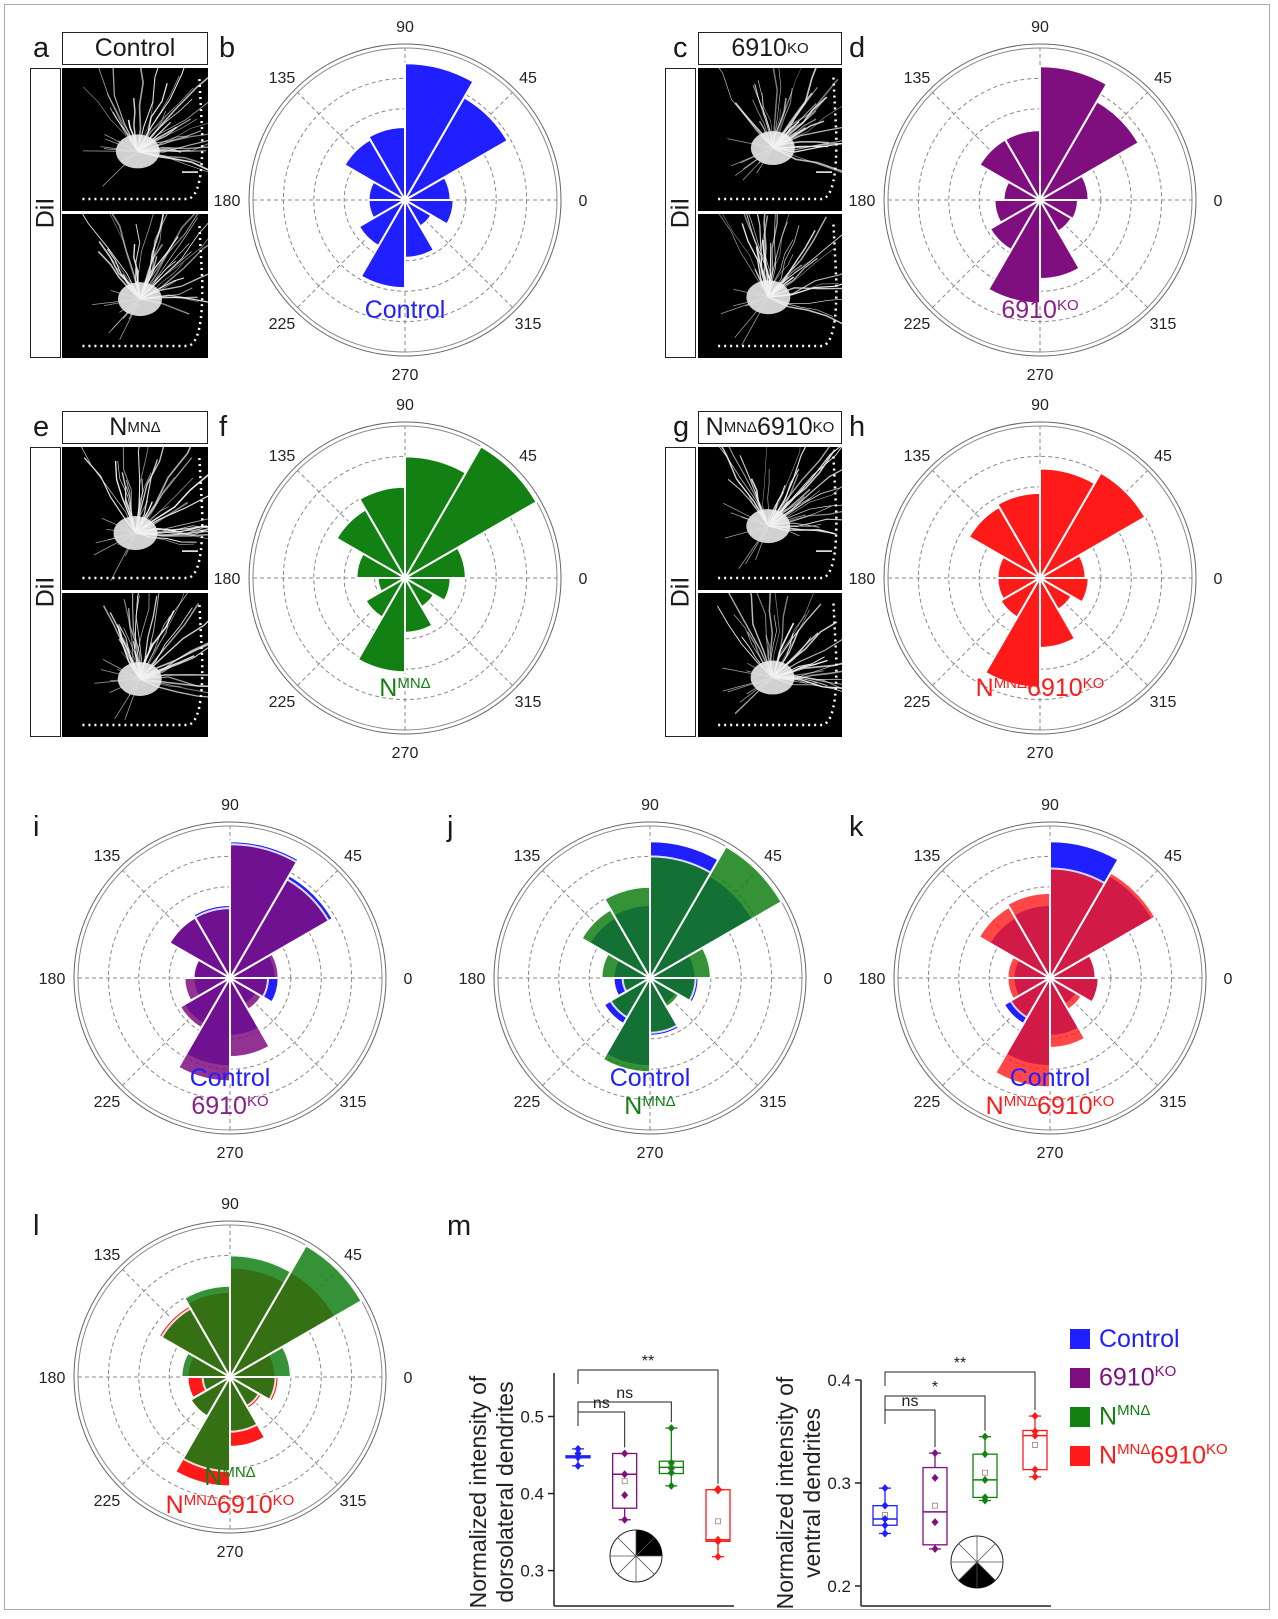 Image resolution: width=1278 pixels, height=1619 pixels. What do you see at coordinates (680, 48) in the screenshot?
I see `panel-letter-c: c` at bounding box center [680, 48].